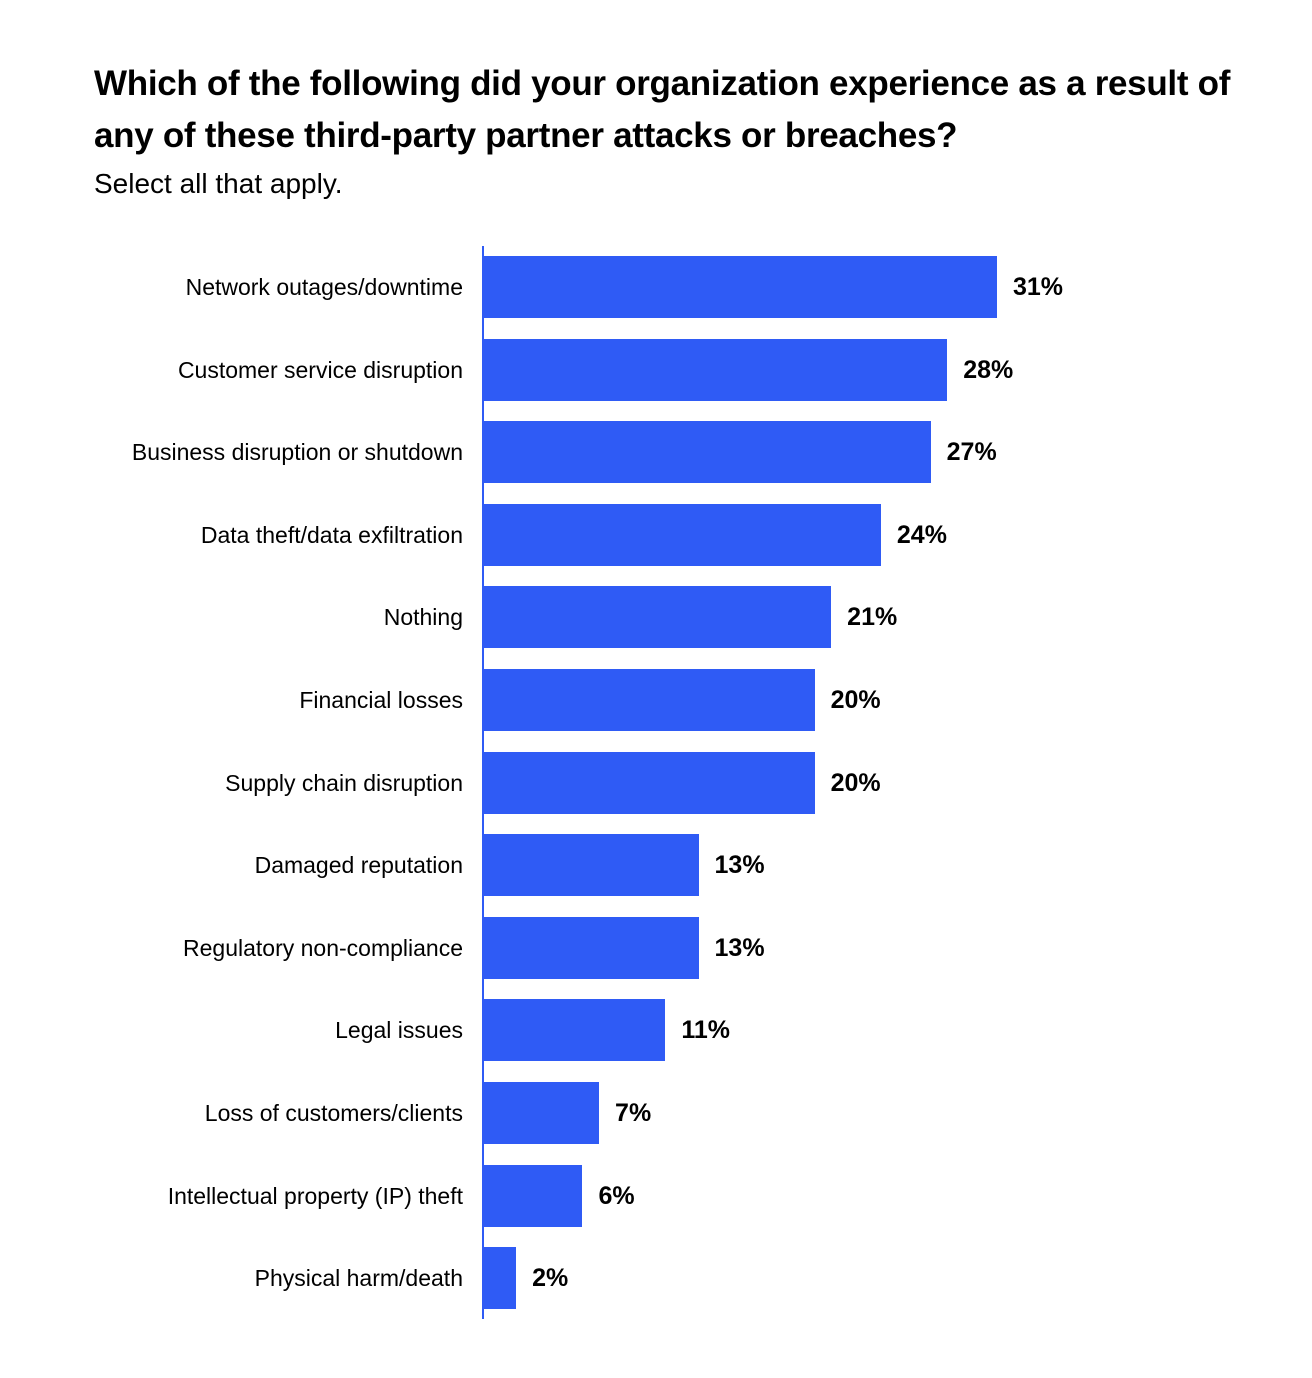 This screenshot has width=1312, height=1378. I want to click on bar-row: Customer service disruption 28%, so click(656, 369).